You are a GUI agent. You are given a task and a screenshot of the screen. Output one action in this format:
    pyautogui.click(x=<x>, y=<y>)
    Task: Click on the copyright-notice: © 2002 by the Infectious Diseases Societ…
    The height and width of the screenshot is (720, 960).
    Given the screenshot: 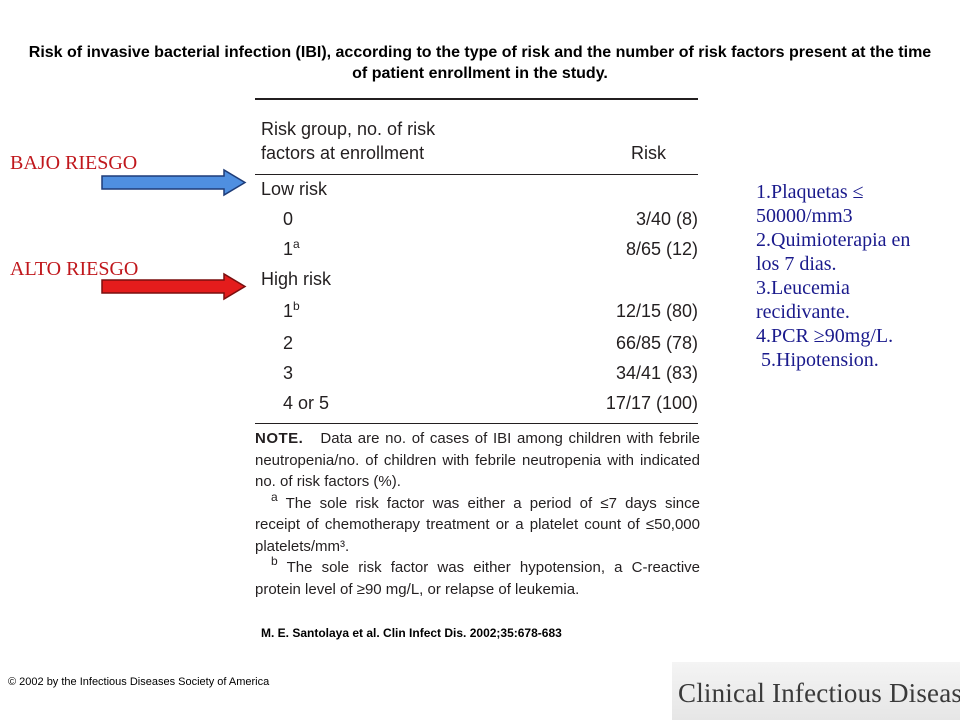 What is the action you would take?
    pyautogui.click(x=139, y=682)
    